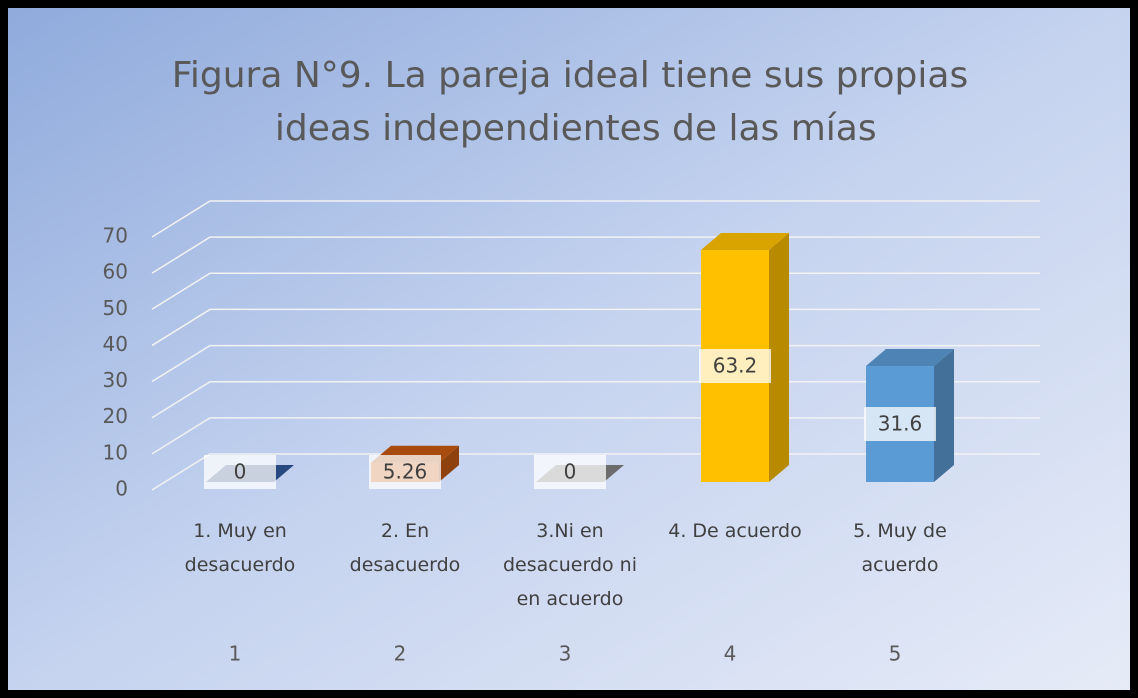 This screenshot has width=1138, height=698. Describe the element at coordinates (400, 654) in the screenshot. I see `x-group-label: 2` at that location.